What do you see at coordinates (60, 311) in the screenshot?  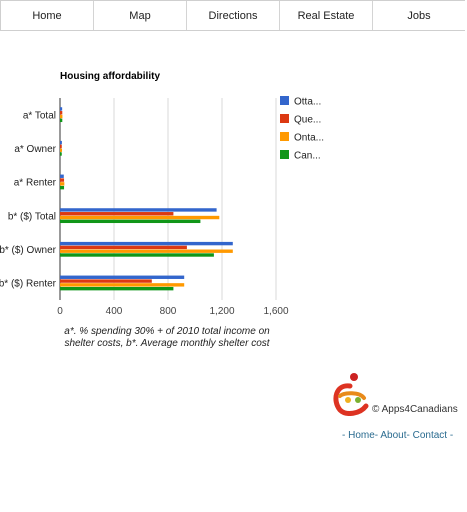 I see `x-tick-label: 0` at bounding box center [60, 311].